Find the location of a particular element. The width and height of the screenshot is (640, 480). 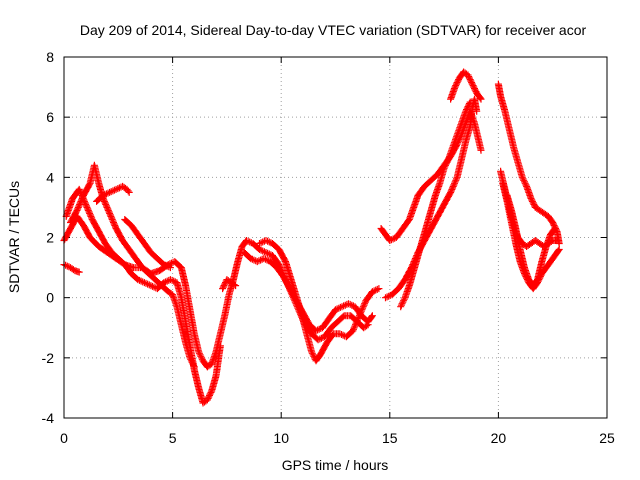

y-tick-label: 8 is located at coordinates (50, 57).